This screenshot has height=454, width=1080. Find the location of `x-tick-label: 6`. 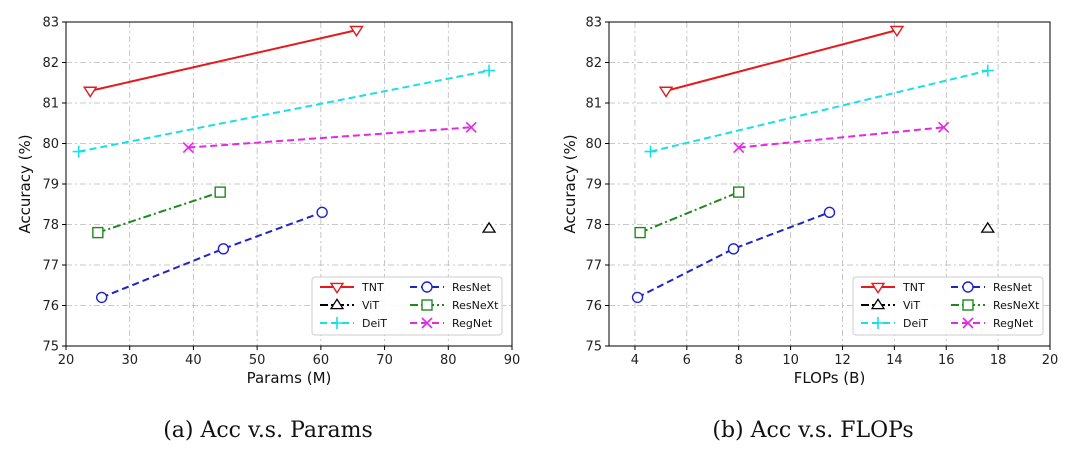

x-tick-label: 6 is located at coordinates (687, 360).